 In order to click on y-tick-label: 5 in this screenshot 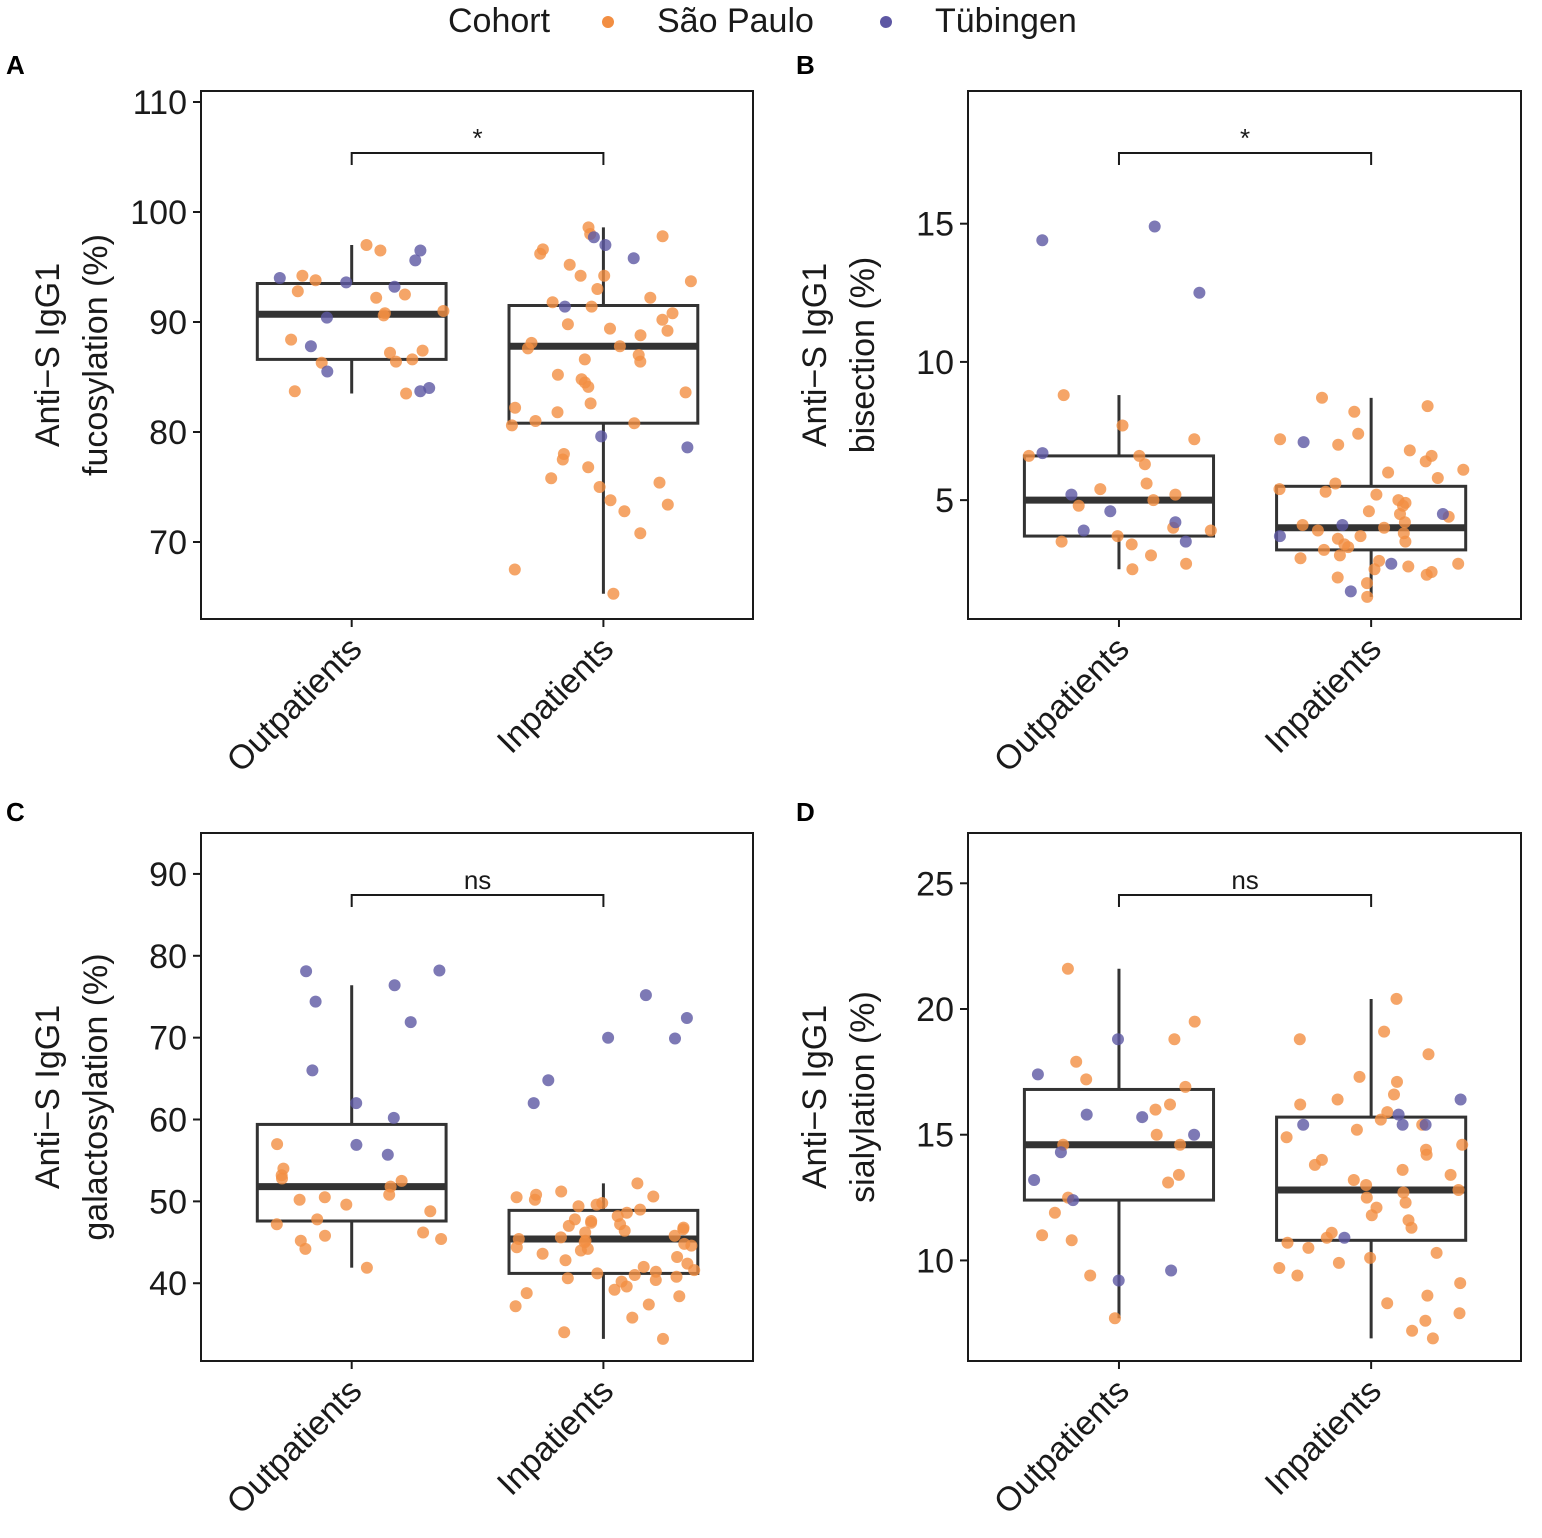, I will do `click(944, 501)`.